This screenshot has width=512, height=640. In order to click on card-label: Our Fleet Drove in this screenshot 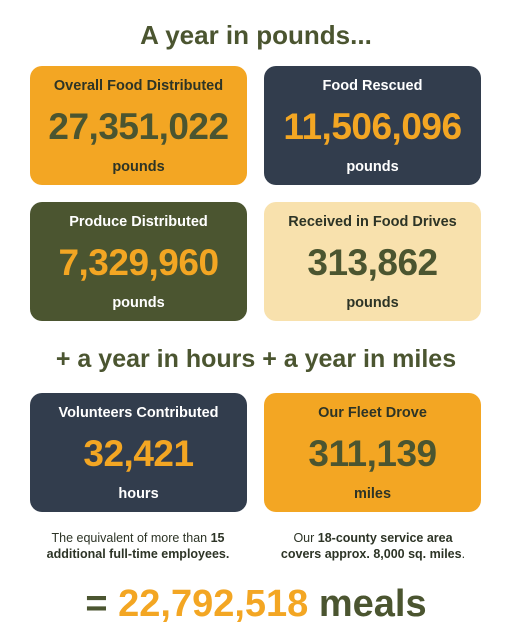, I will do `click(372, 413)`.